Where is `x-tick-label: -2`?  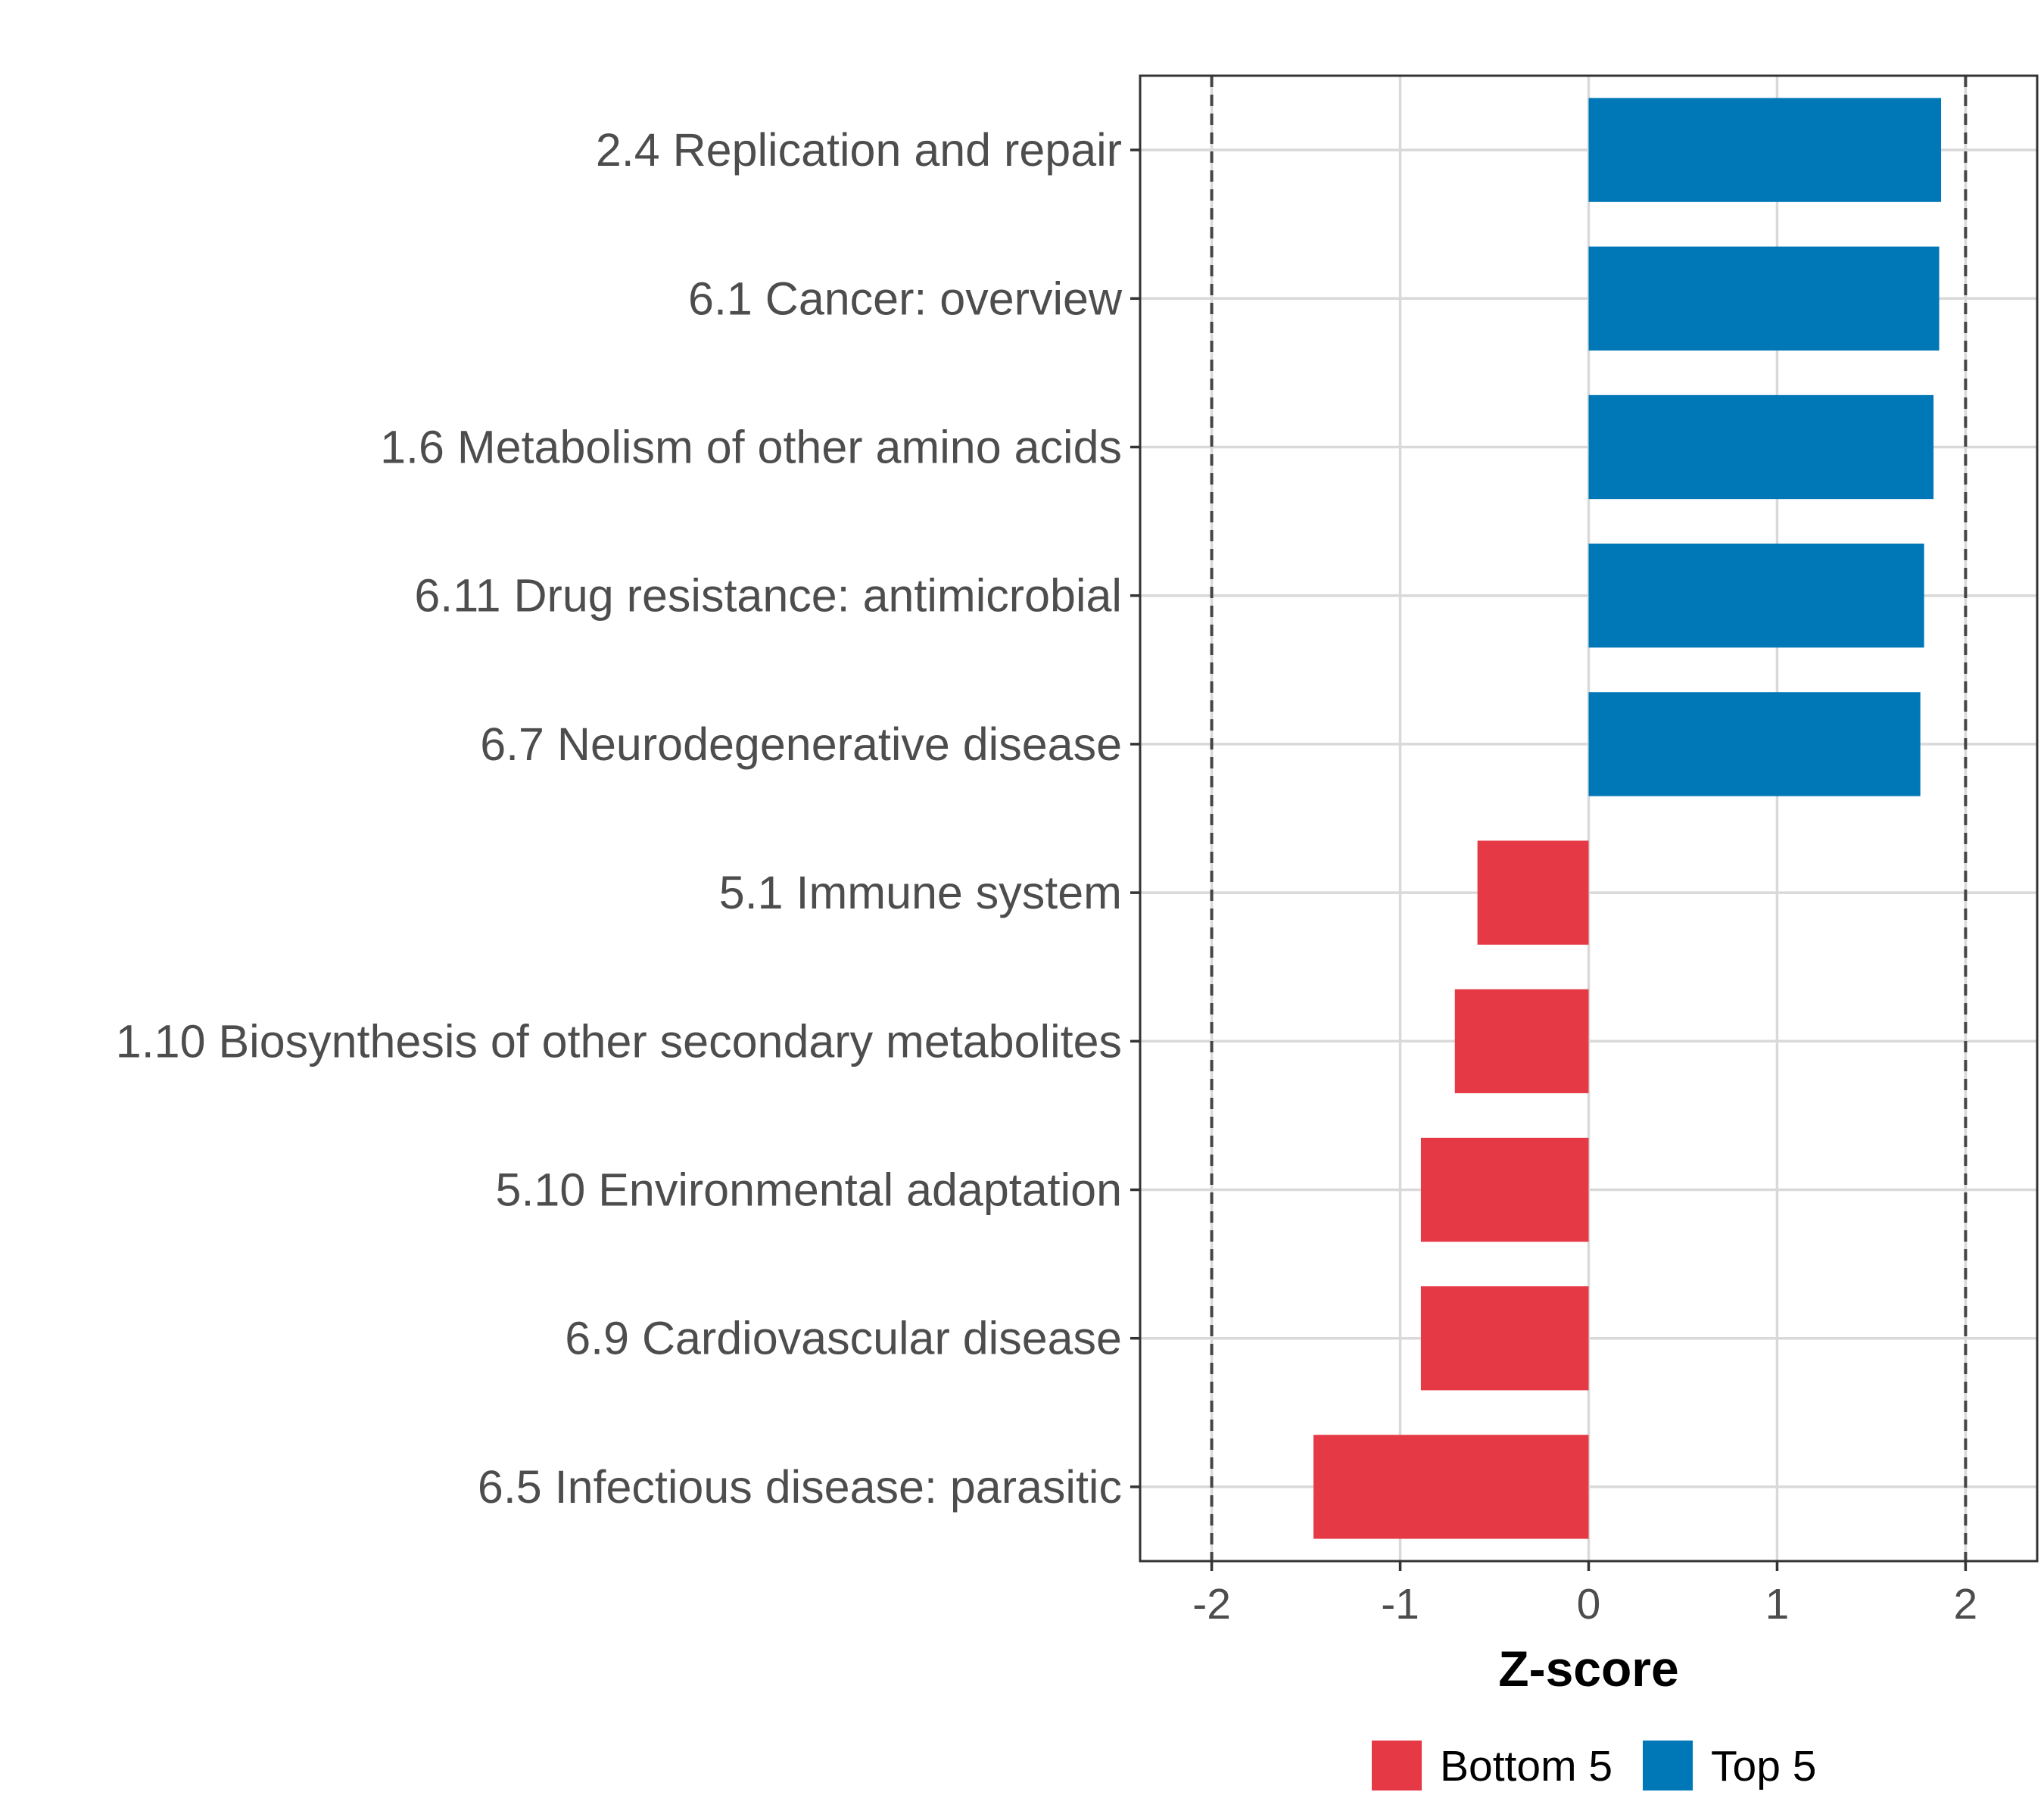
x-tick-label: -2 is located at coordinates (1211, 1604).